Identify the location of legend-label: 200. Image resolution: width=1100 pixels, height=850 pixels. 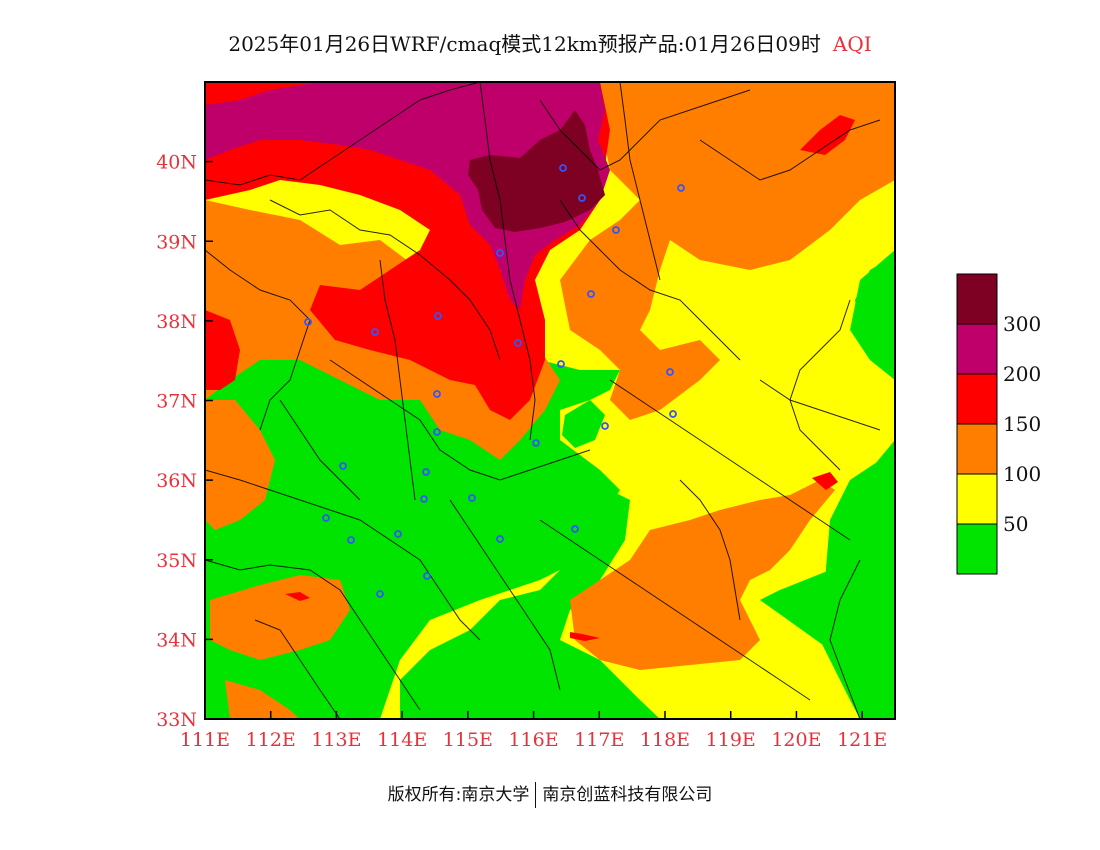
(1022, 374).